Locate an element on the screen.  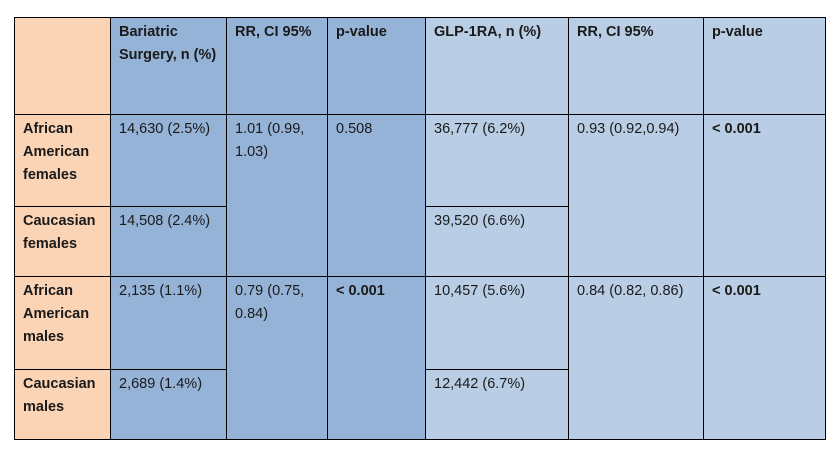
bariatric-count-cell: 14,630 (2.5%) is located at coordinates (168, 160).